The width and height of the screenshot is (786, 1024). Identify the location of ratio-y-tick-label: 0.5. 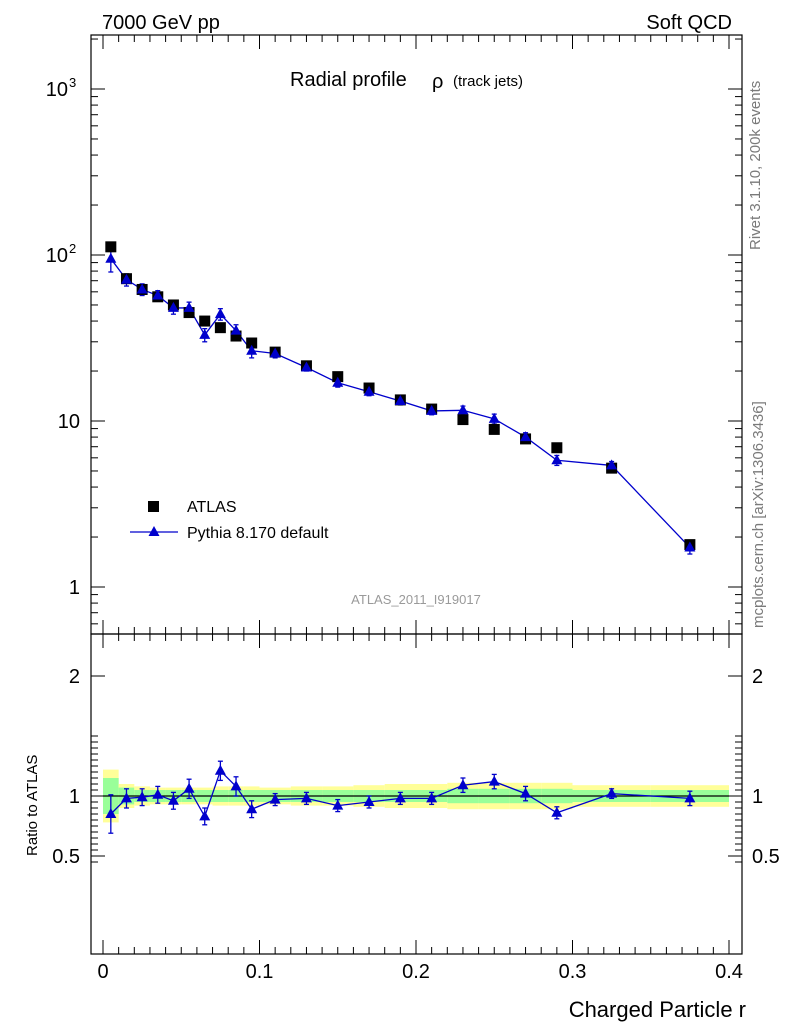
(66, 857).